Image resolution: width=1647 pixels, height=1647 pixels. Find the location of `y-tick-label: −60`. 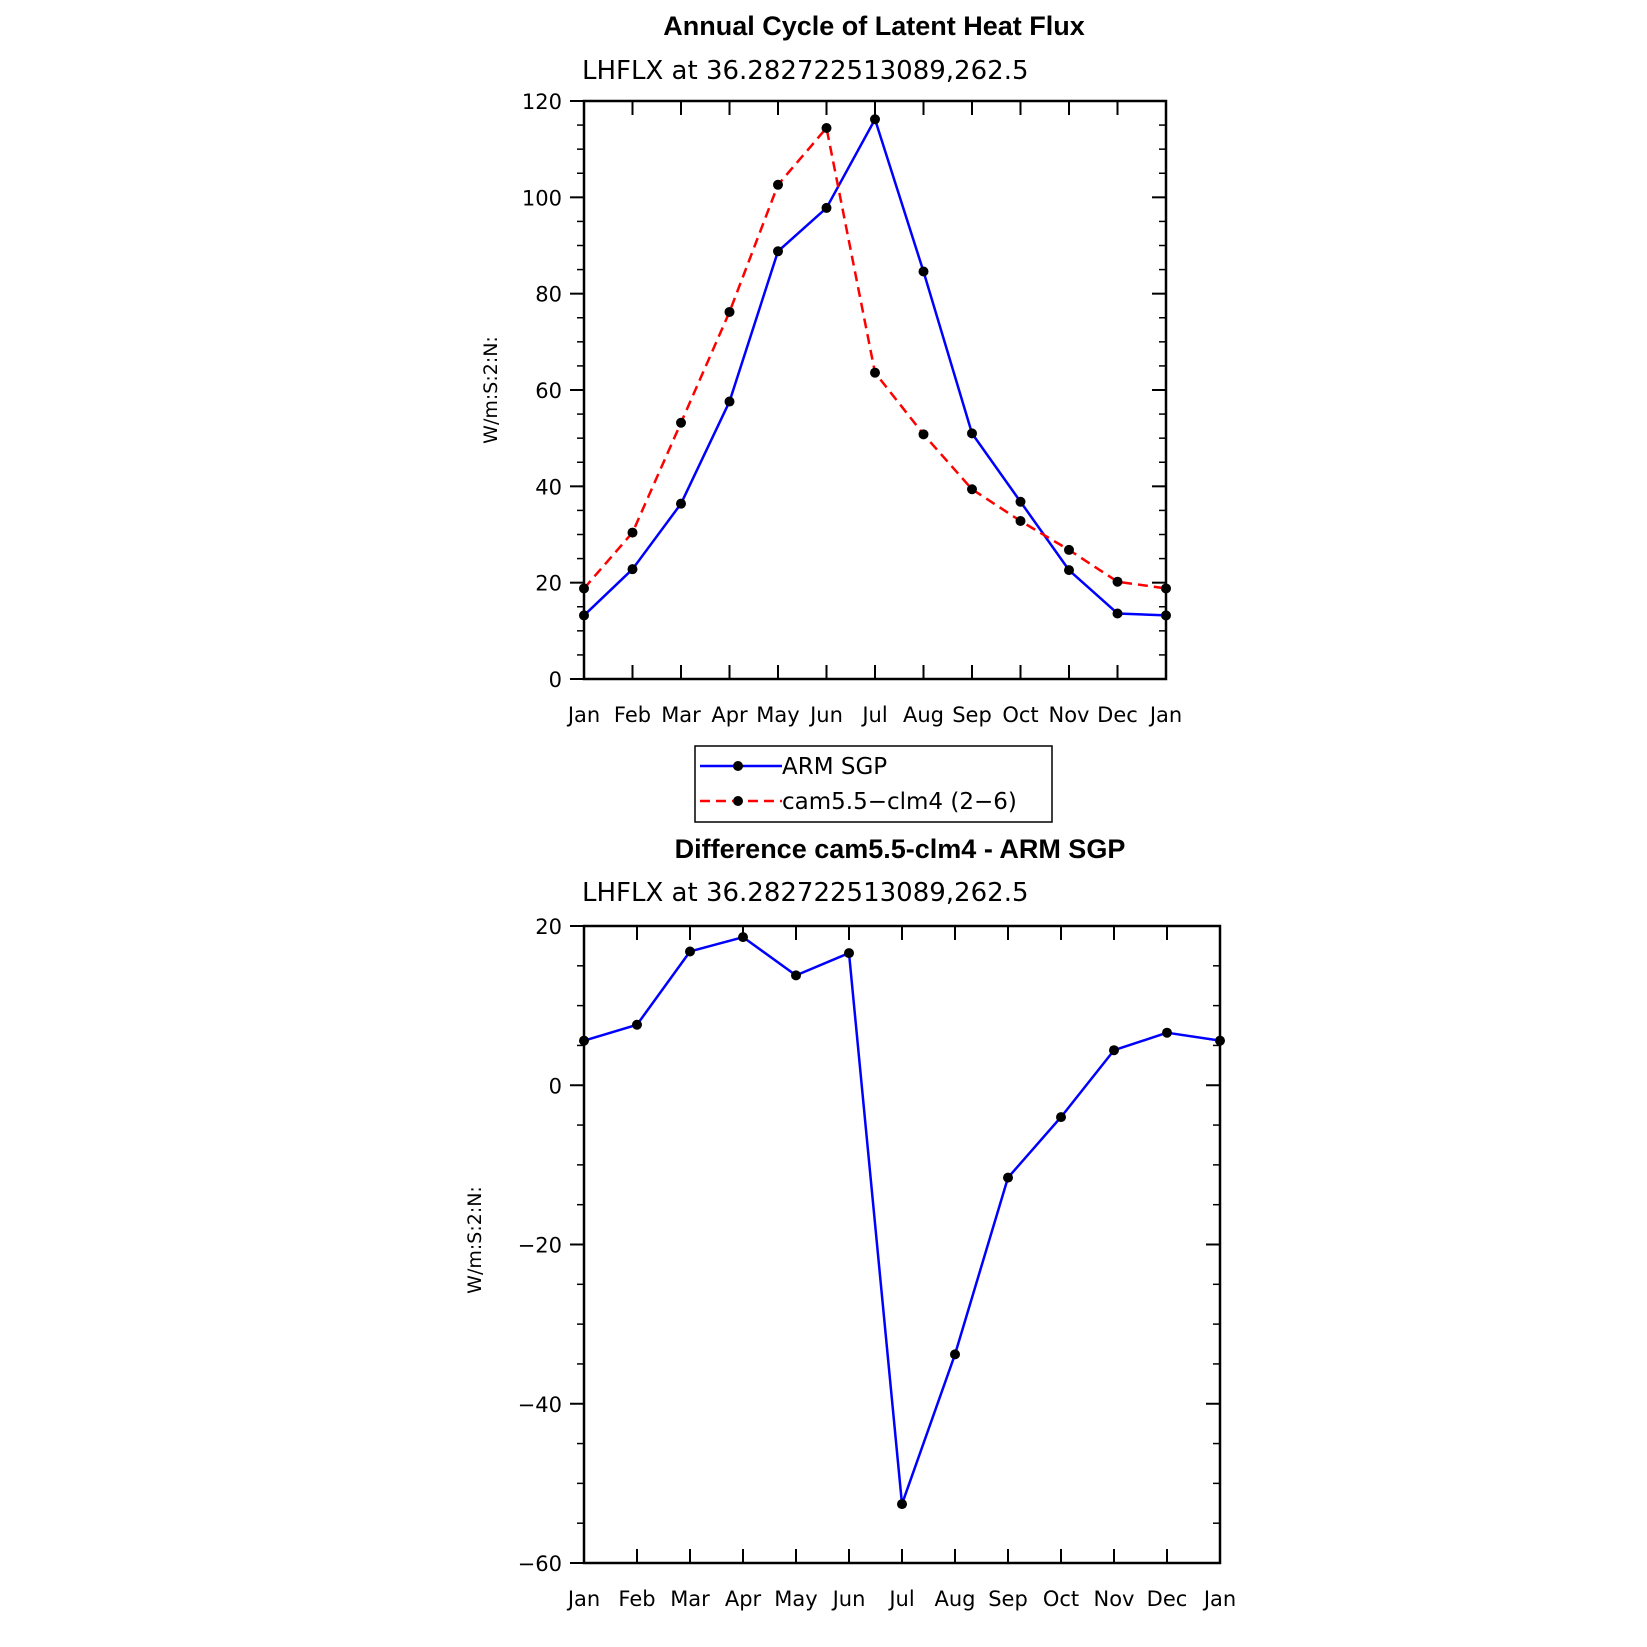

y-tick-label: −60 is located at coordinates (540, 1564).